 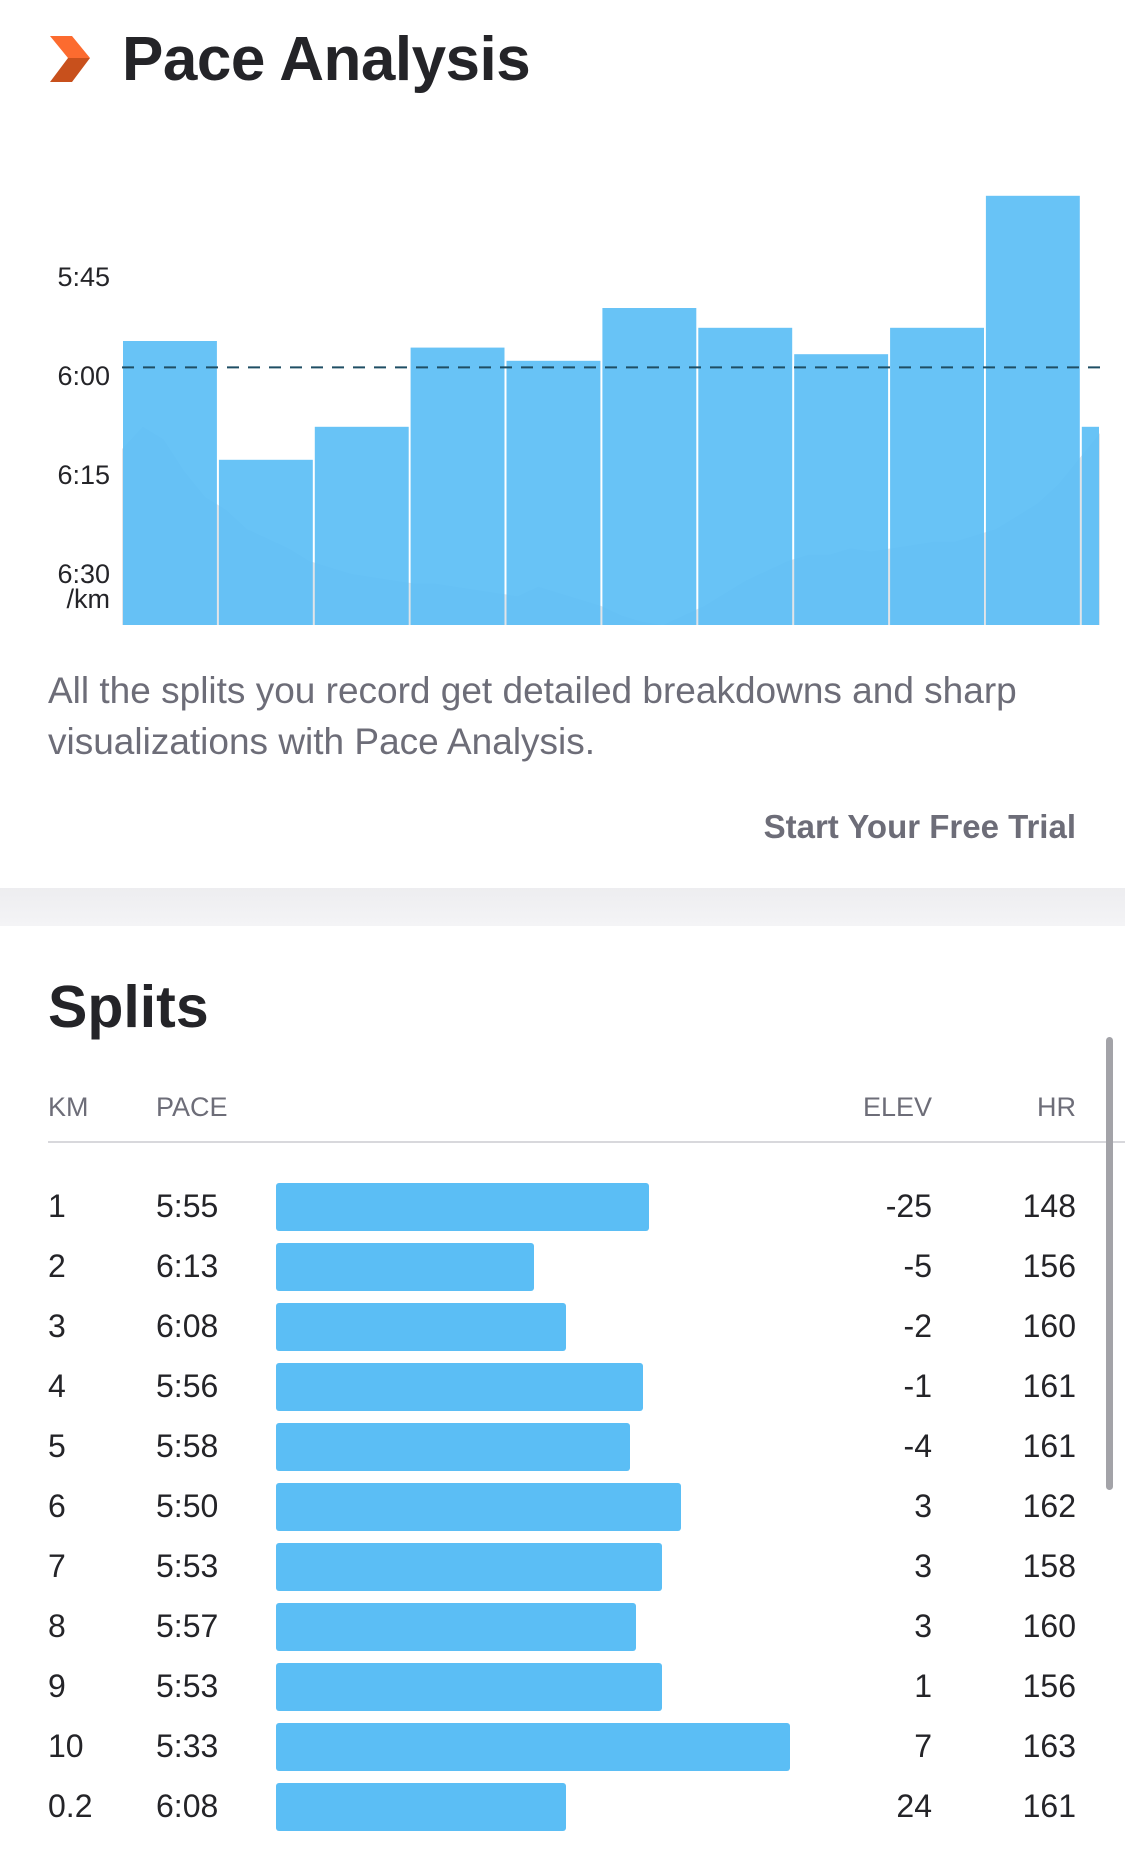 What do you see at coordinates (586, 1142) in the screenshot?
I see `header-divider` at bounding box center [586, 1142].